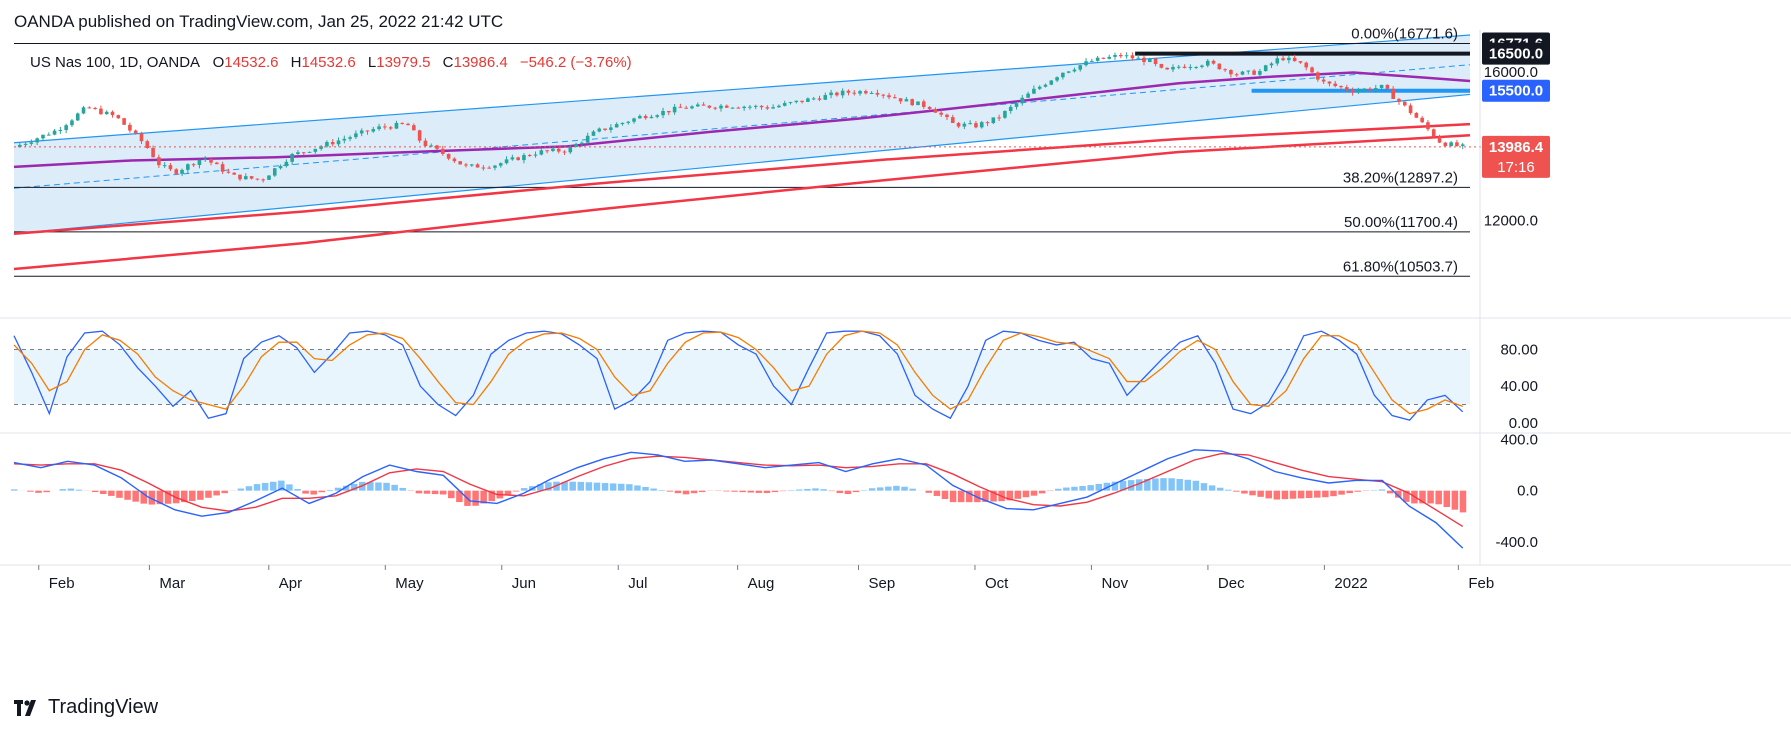  Describe the element at coordinates (86, 707) in the screenshot. I see `tradingview-logo: TradingView` at that location.